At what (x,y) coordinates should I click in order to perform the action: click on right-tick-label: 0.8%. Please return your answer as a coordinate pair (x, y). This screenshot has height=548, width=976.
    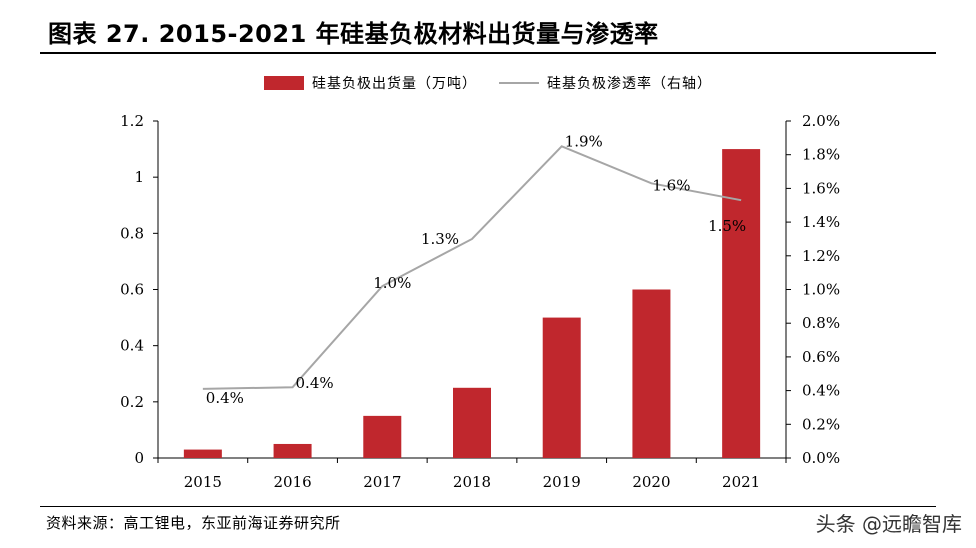
    Looking at the image, I should click on (821, 323).